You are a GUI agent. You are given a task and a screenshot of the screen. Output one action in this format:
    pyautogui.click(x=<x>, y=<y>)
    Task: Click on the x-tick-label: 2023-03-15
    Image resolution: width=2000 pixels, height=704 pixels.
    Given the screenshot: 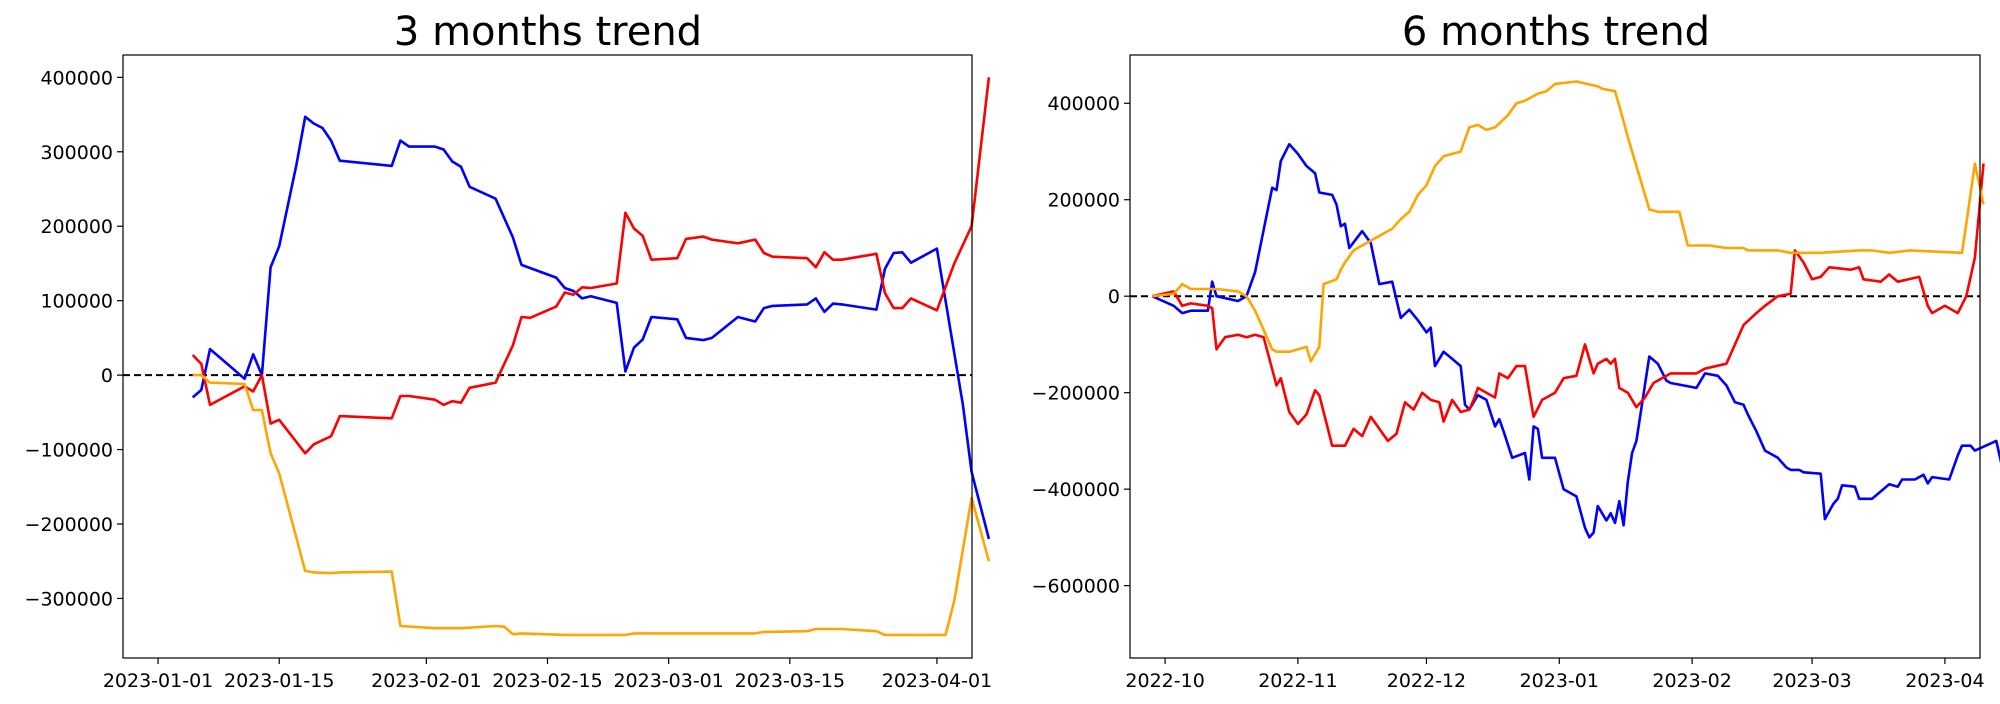 What is the action you would take?
    pyautogui.click(x=790, y=681)
    